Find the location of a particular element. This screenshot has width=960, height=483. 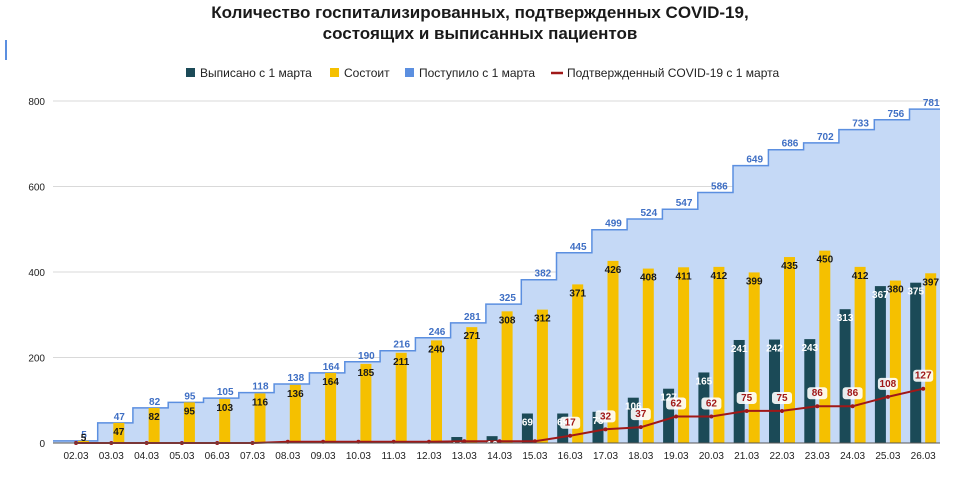

bar-discharged-14.03 is located at coordinates (492, 439).